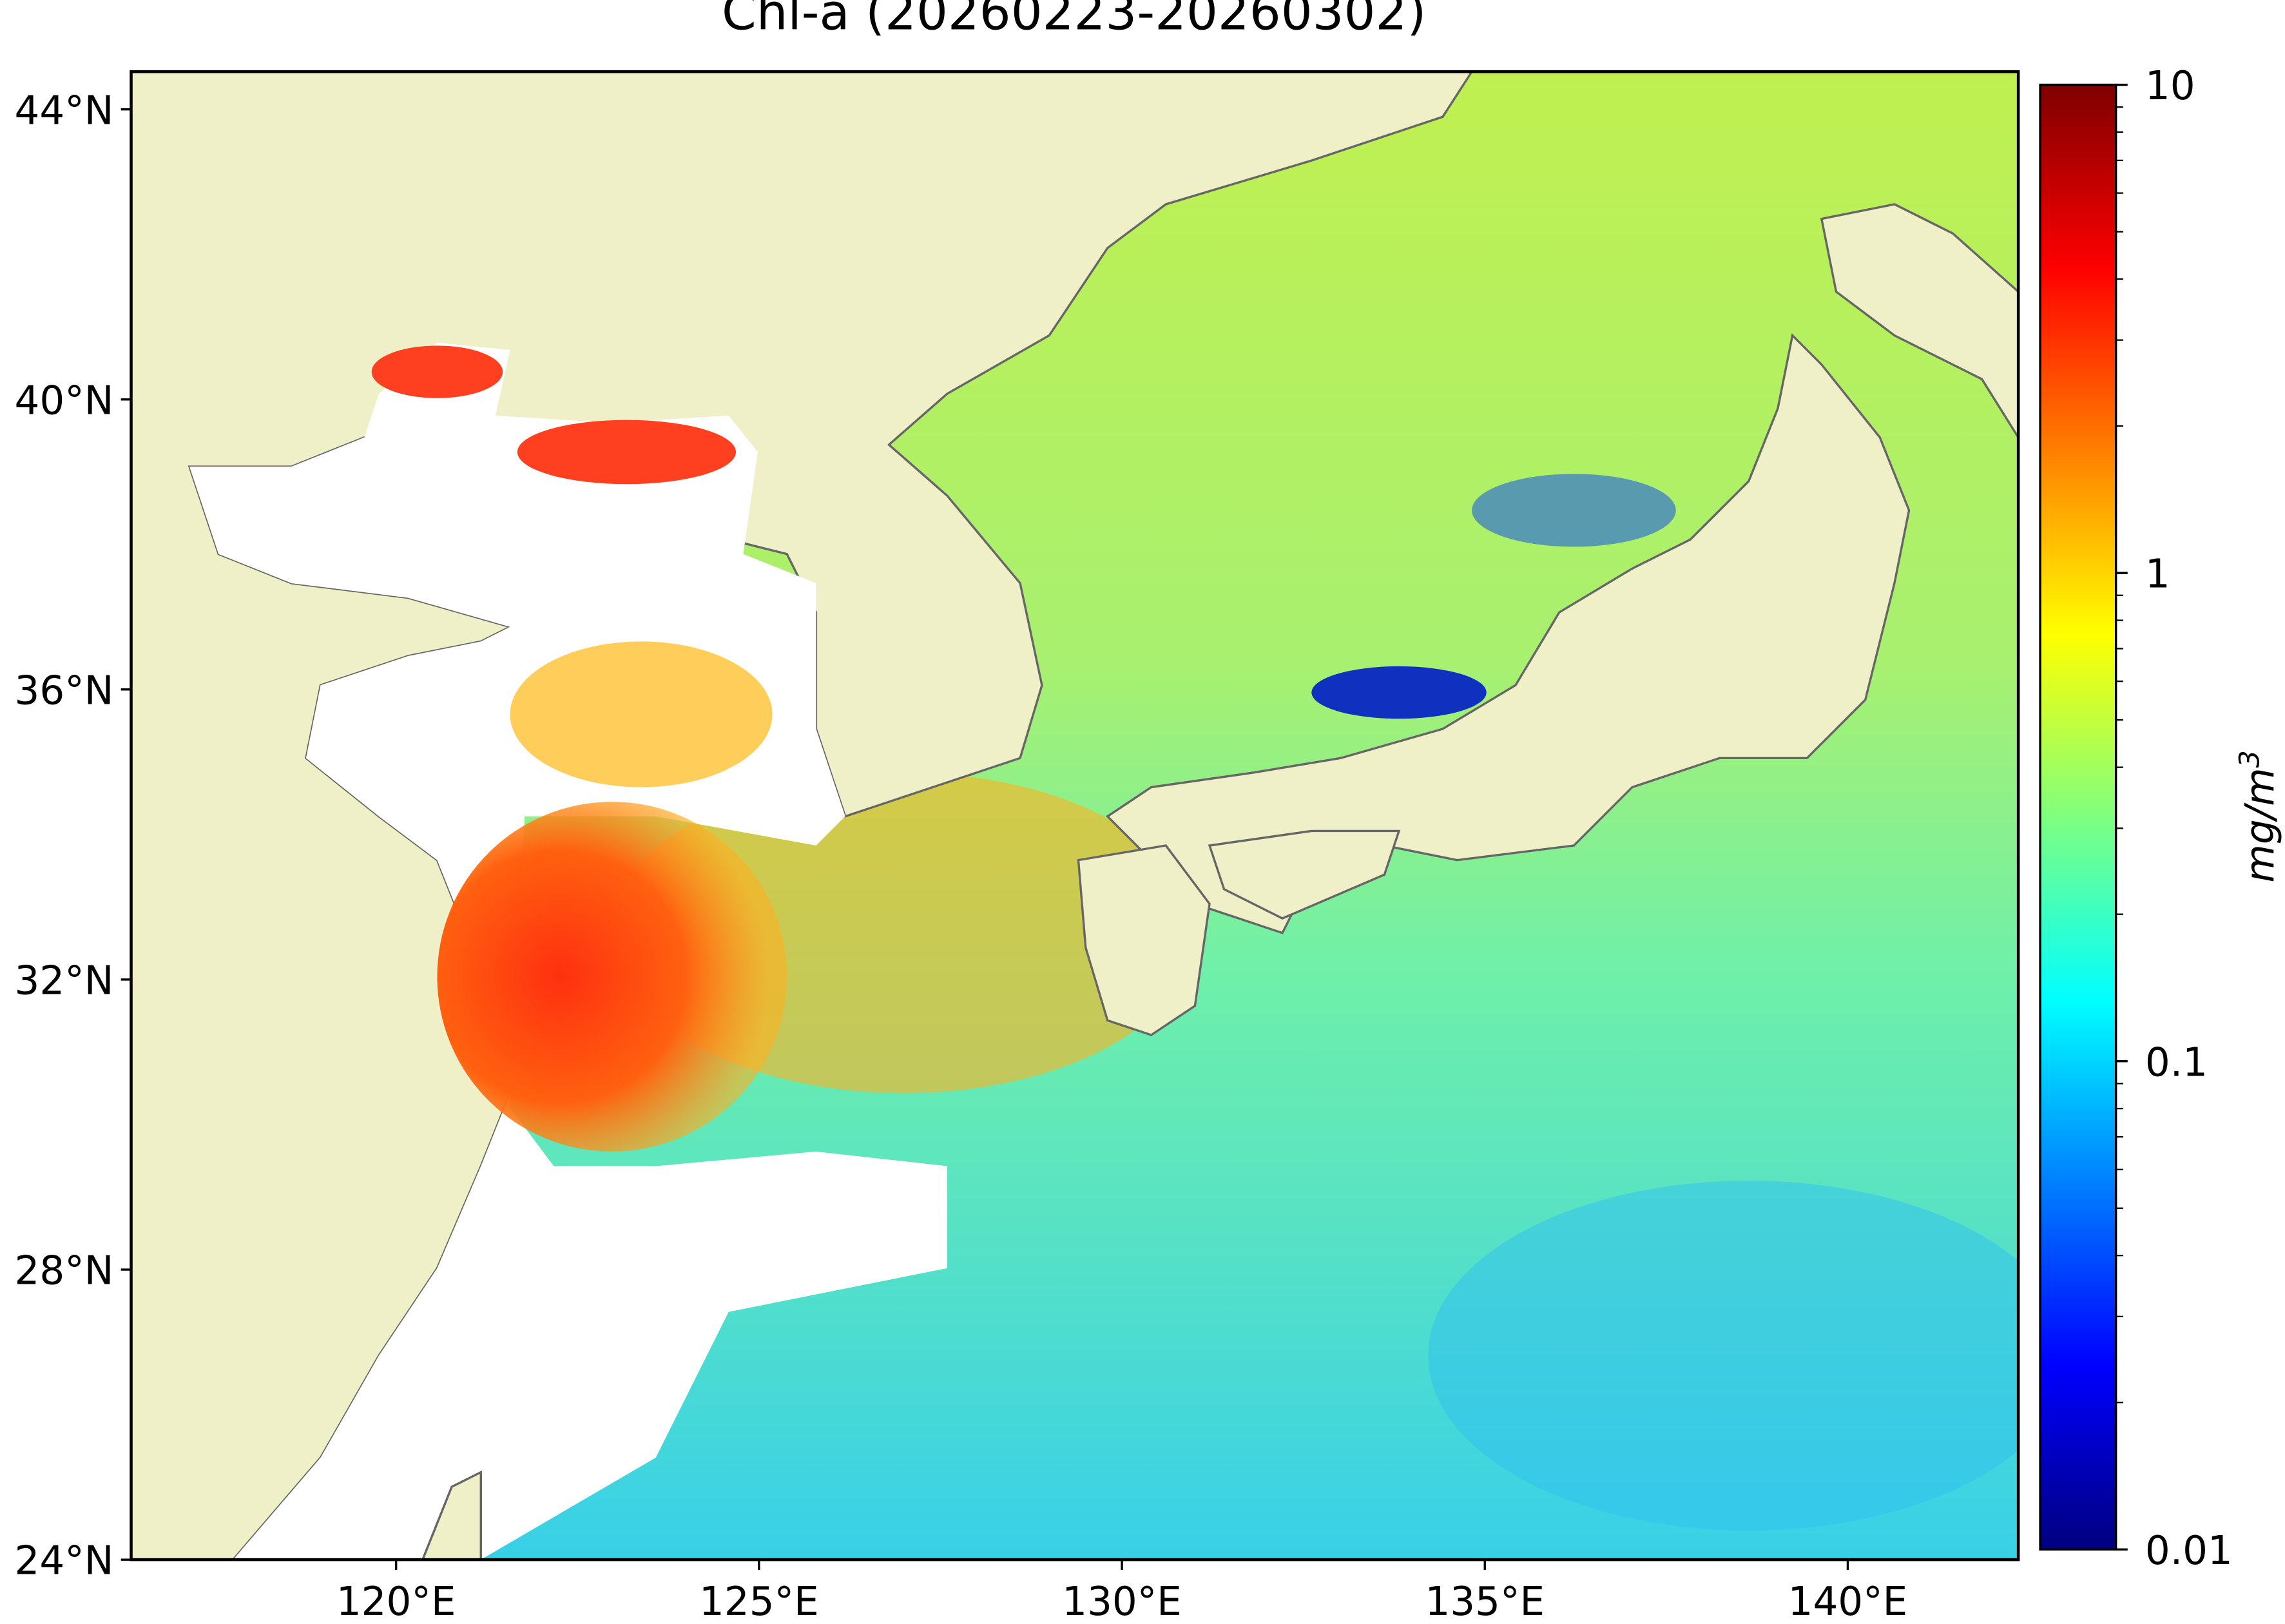  I want to click on yellow-sea-patch, so click(641, 715).